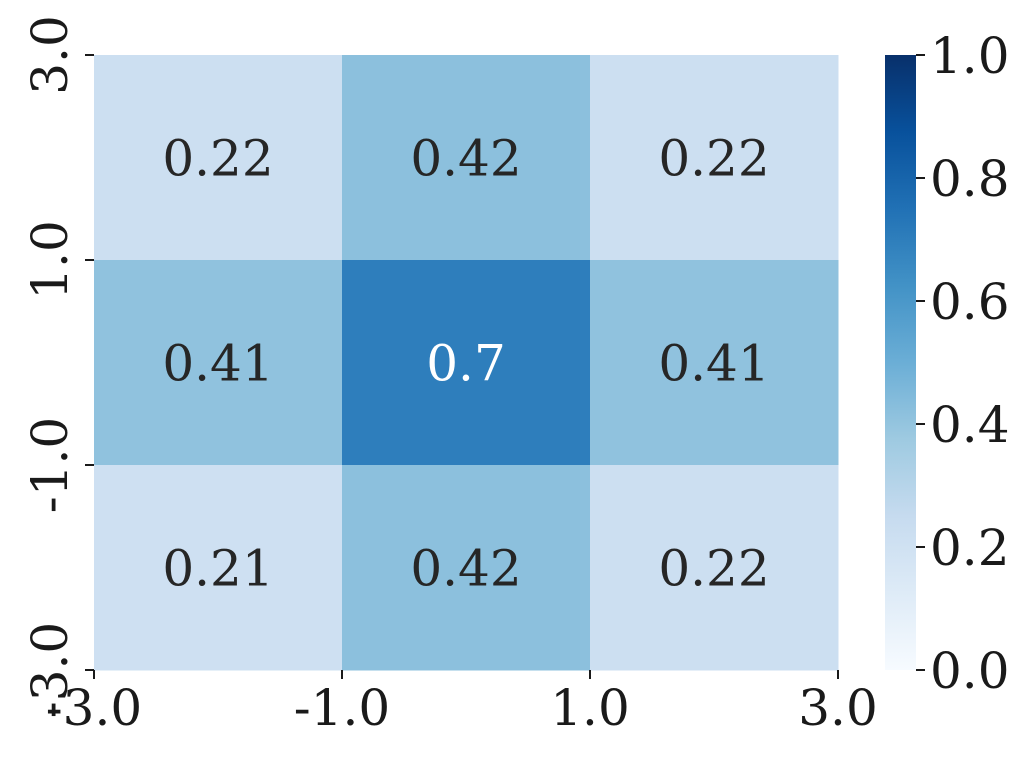 This screenshot has height=765, width=1026. I want to click on colorbar-tick-label: 1.0, so click(970, 56).